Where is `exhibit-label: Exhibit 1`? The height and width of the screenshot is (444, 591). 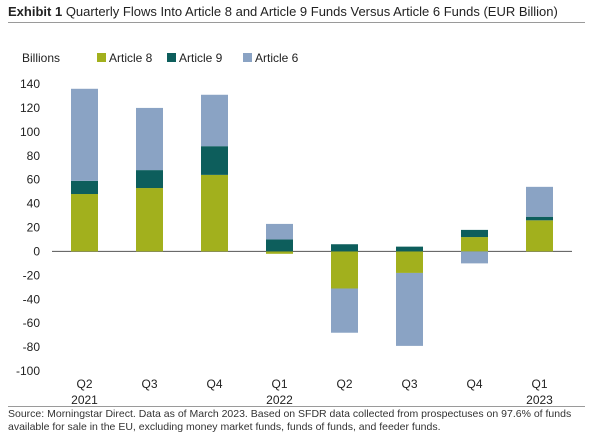
exhibit-label: Exhibit 1 is located at coordinates (35, 11).